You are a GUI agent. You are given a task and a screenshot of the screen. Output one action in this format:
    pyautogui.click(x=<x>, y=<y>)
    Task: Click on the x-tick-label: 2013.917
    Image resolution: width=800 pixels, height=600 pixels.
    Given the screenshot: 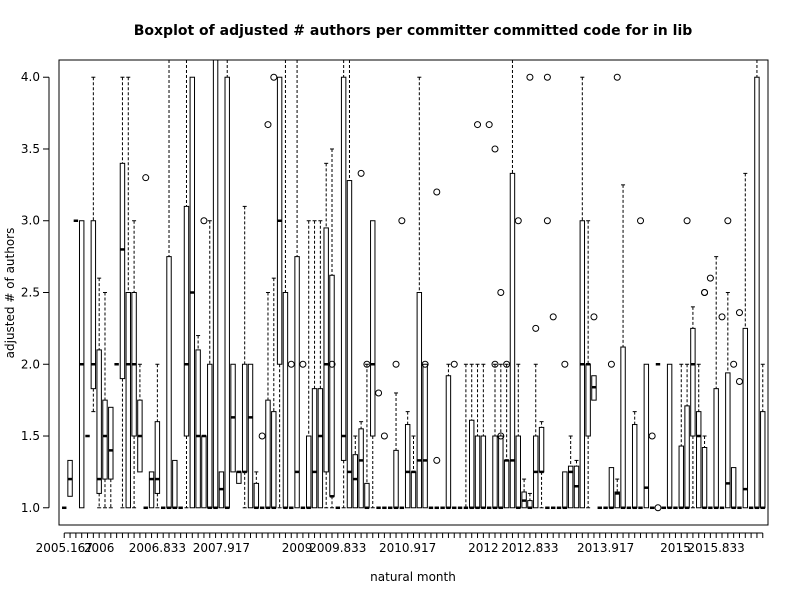 What is the action you would take?
    pyautogui.click(x=605, y=548)
    